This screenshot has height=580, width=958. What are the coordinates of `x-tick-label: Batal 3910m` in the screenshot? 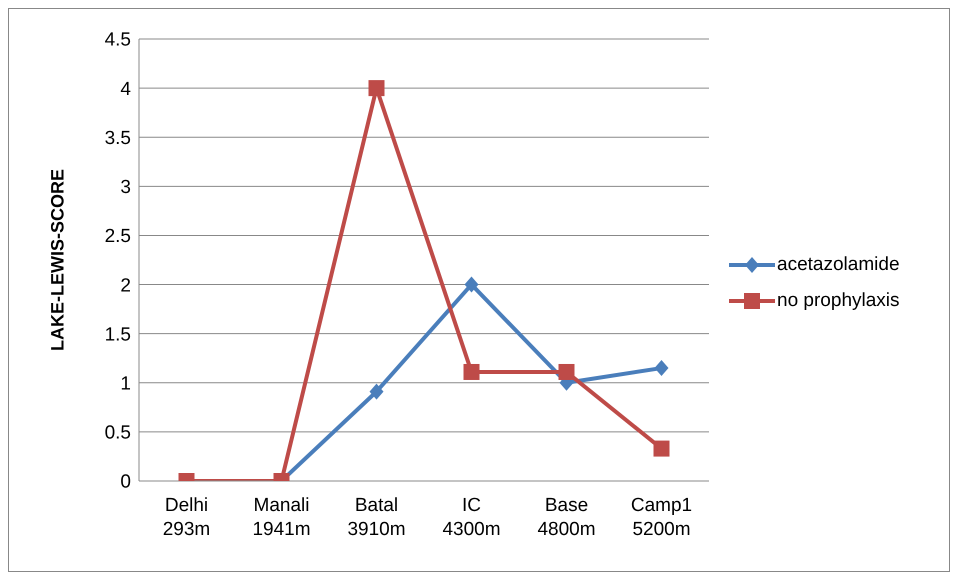 It's located at (376, 517).